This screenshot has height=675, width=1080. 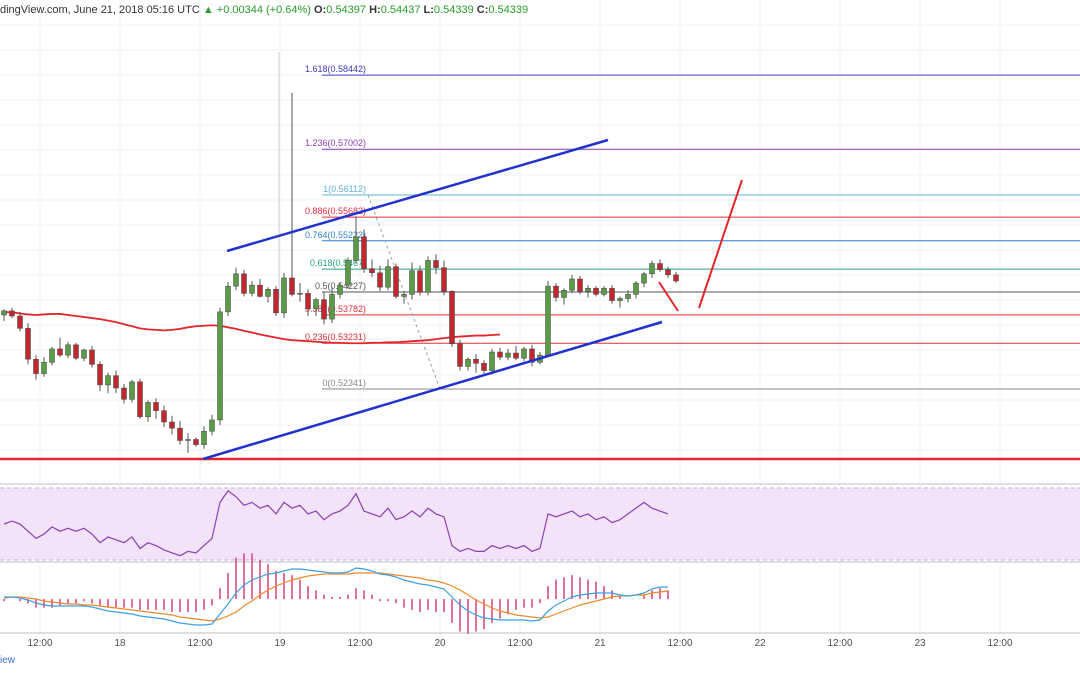 I want to click on fib-level-label: 1.618(0.58442), so click(x=335, y=69).